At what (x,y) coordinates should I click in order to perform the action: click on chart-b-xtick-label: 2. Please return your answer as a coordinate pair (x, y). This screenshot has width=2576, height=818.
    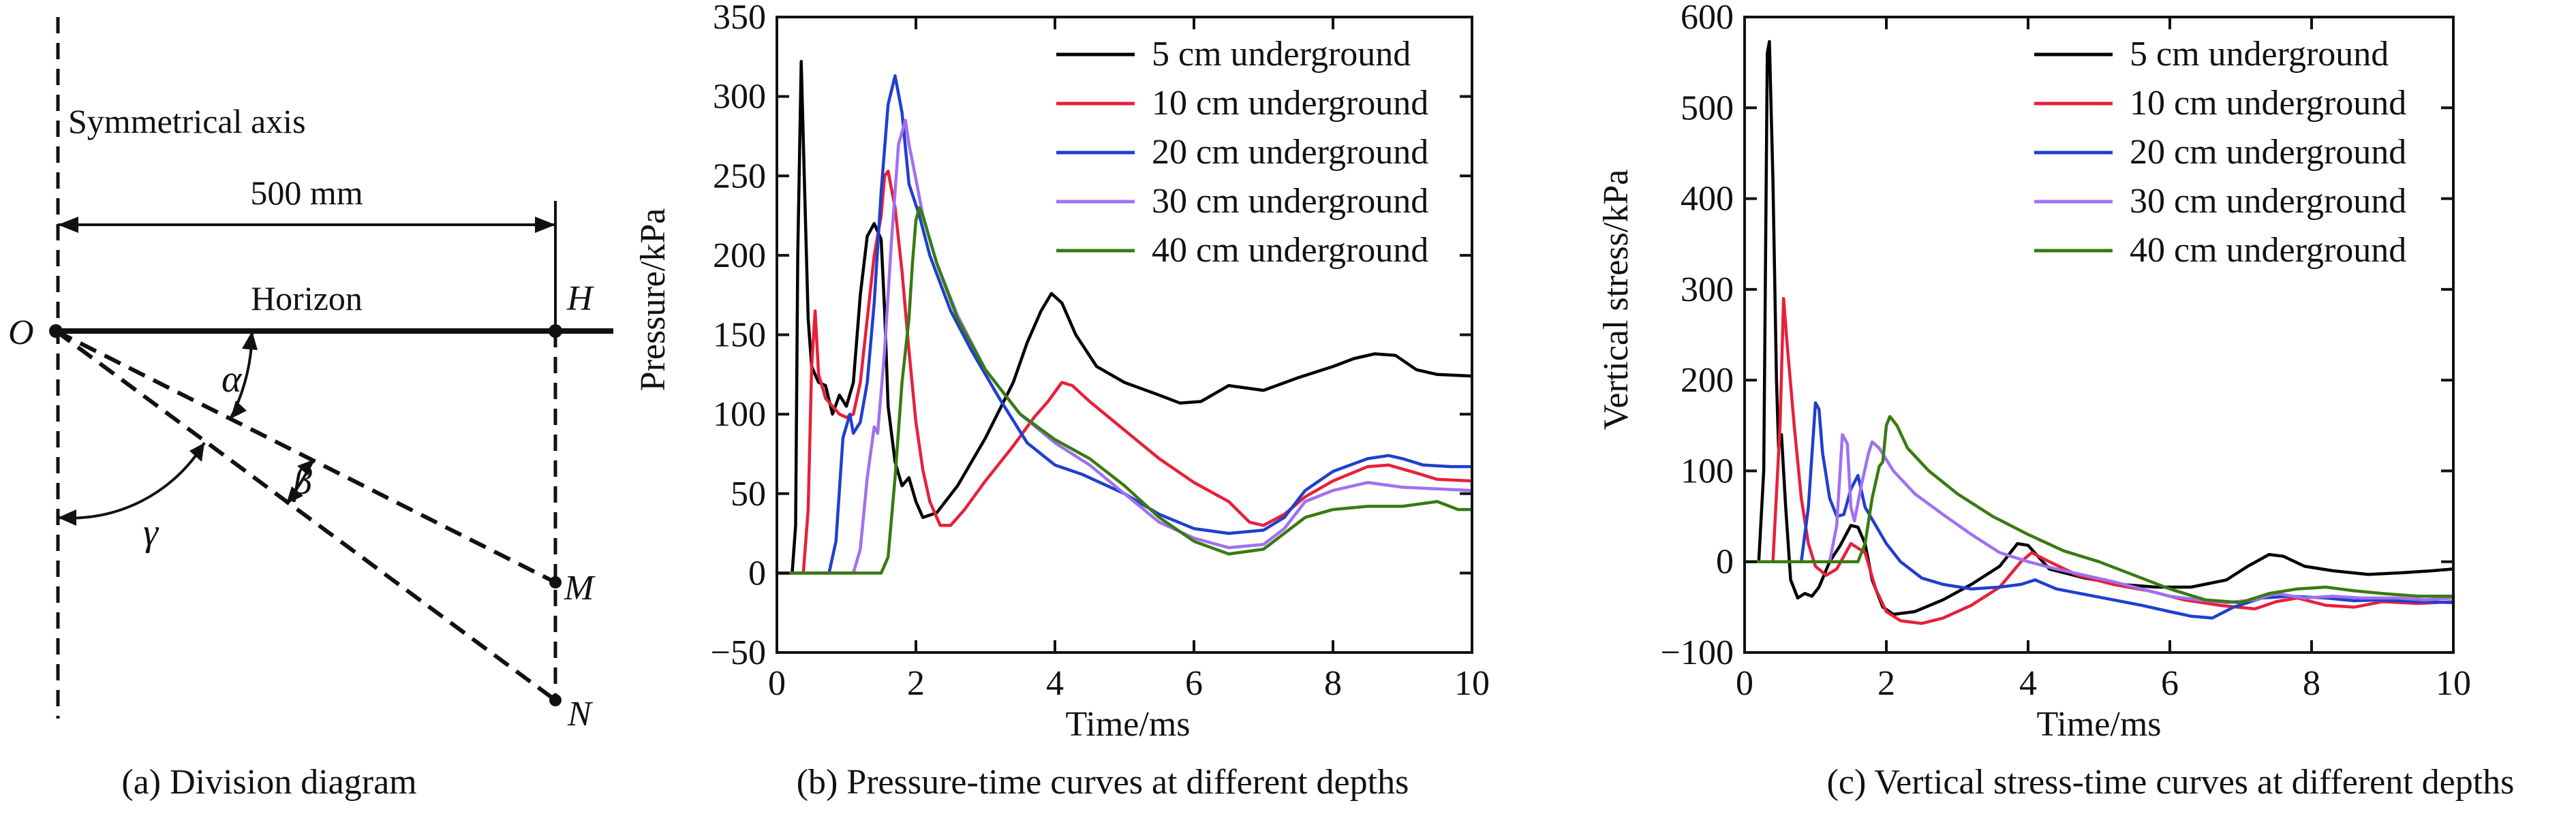
    Looking at the image, I should click on (916, 683).